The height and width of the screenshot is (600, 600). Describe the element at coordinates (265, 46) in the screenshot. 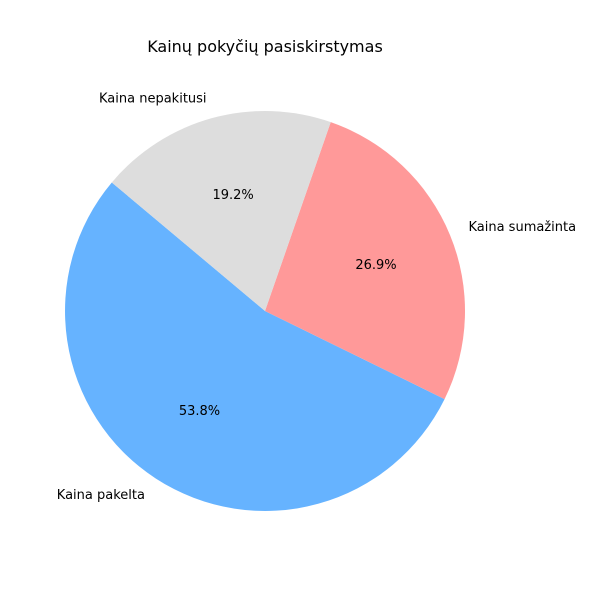

I see `chart-title: Kainų pokyčių pasiskirstymas` at that location.